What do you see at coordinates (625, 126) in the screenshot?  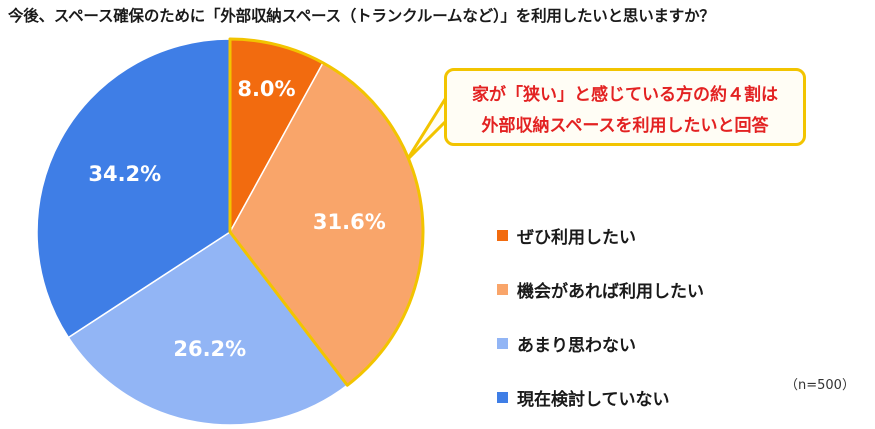 I see `callout-line-2: 外部収納スペースを利用したいと回答` at bounding box center [625, 126].